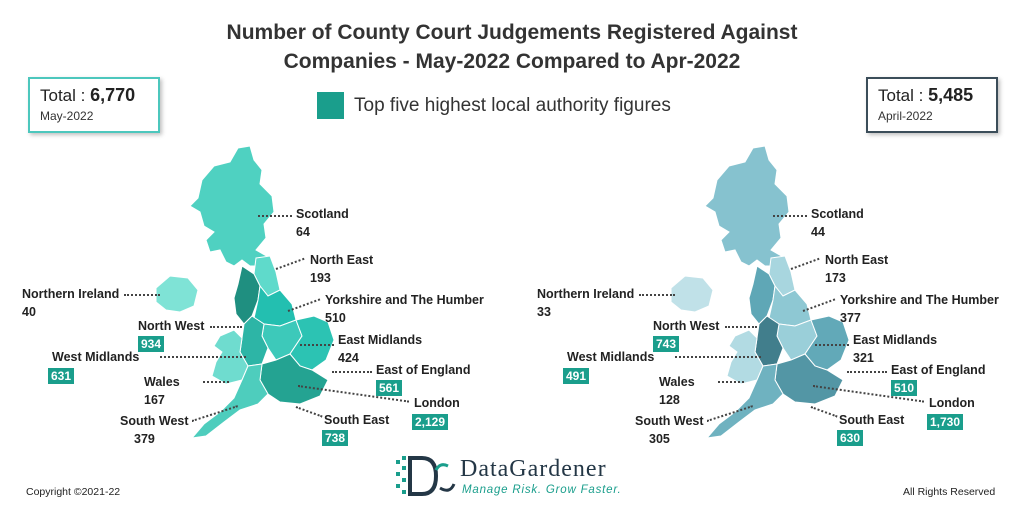  I want to click on value-scotland: 44, so click(818, 232).